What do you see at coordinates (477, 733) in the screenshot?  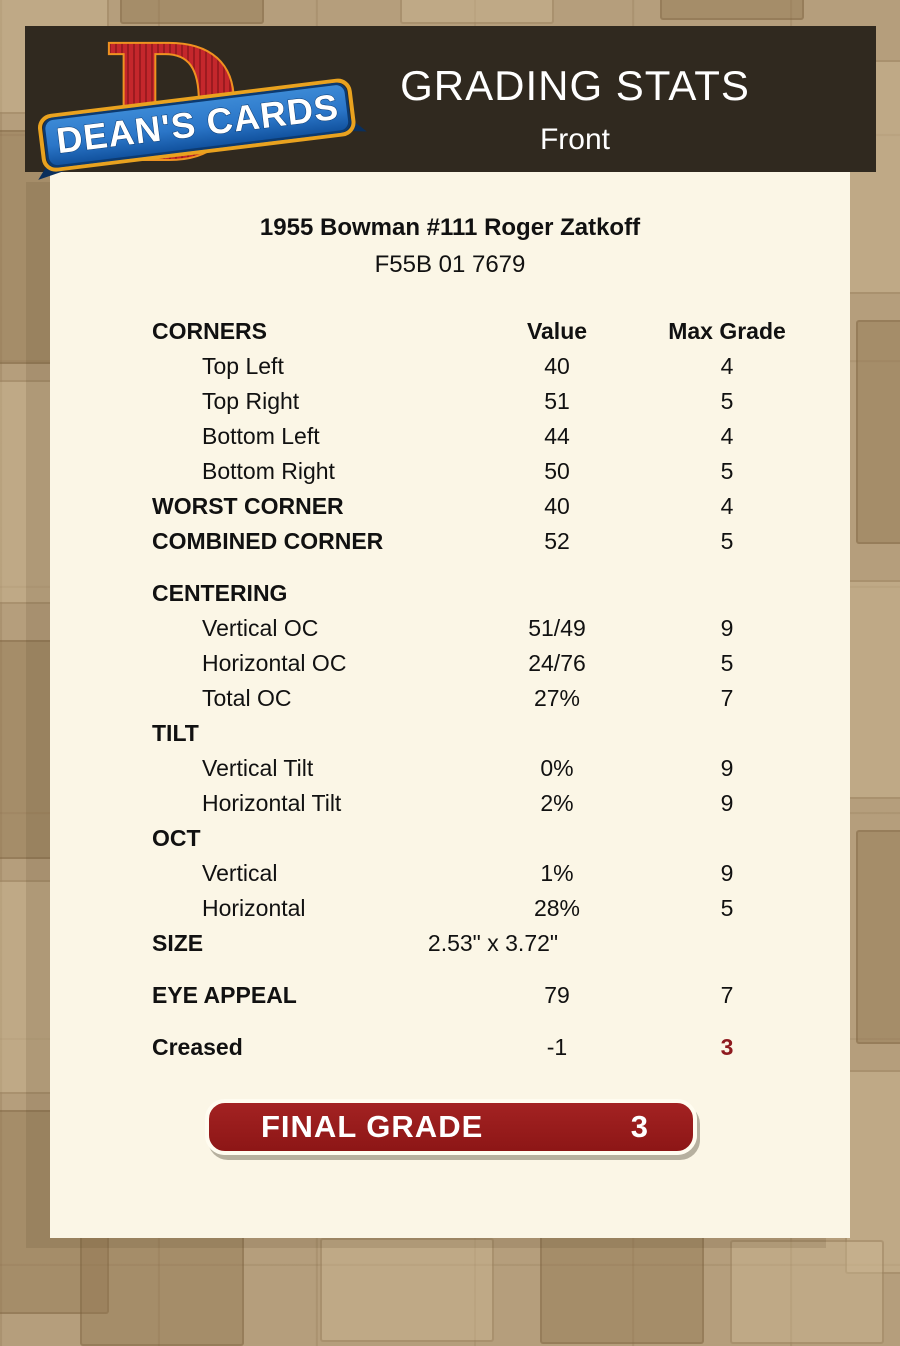 I see `table-row: TILT` at bounding box center [477, 733].